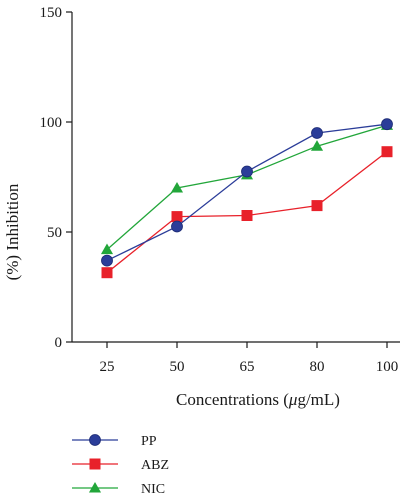  Describe the element at coordinates (155, 465) in the screenshot. I see `legend-label: ABZ` at that location.